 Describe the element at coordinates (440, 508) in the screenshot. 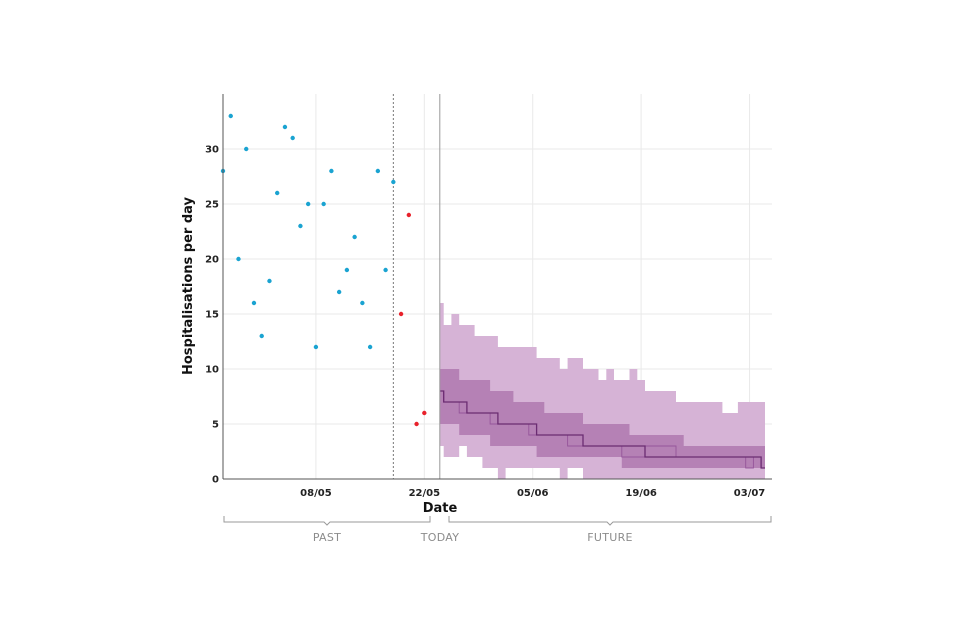

I see `x-axis-title: Date` at that location.